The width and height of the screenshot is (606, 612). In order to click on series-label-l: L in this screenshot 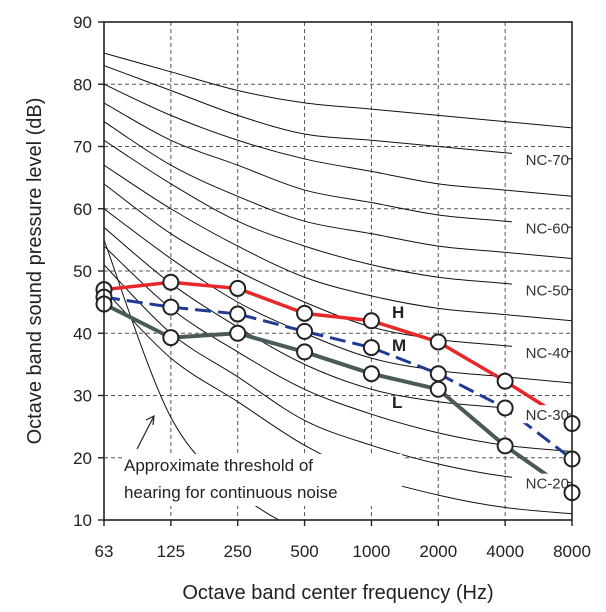, I will do `click(397, 402)`.